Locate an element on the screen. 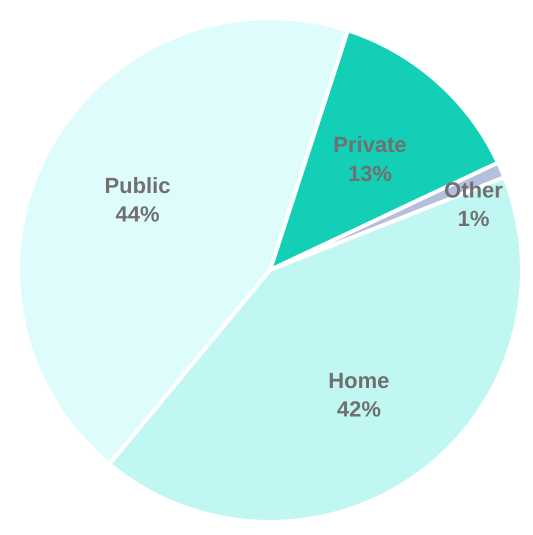 This screenshot has height=535, width=533. data-label: 1% is located at coordinates (474, 219).